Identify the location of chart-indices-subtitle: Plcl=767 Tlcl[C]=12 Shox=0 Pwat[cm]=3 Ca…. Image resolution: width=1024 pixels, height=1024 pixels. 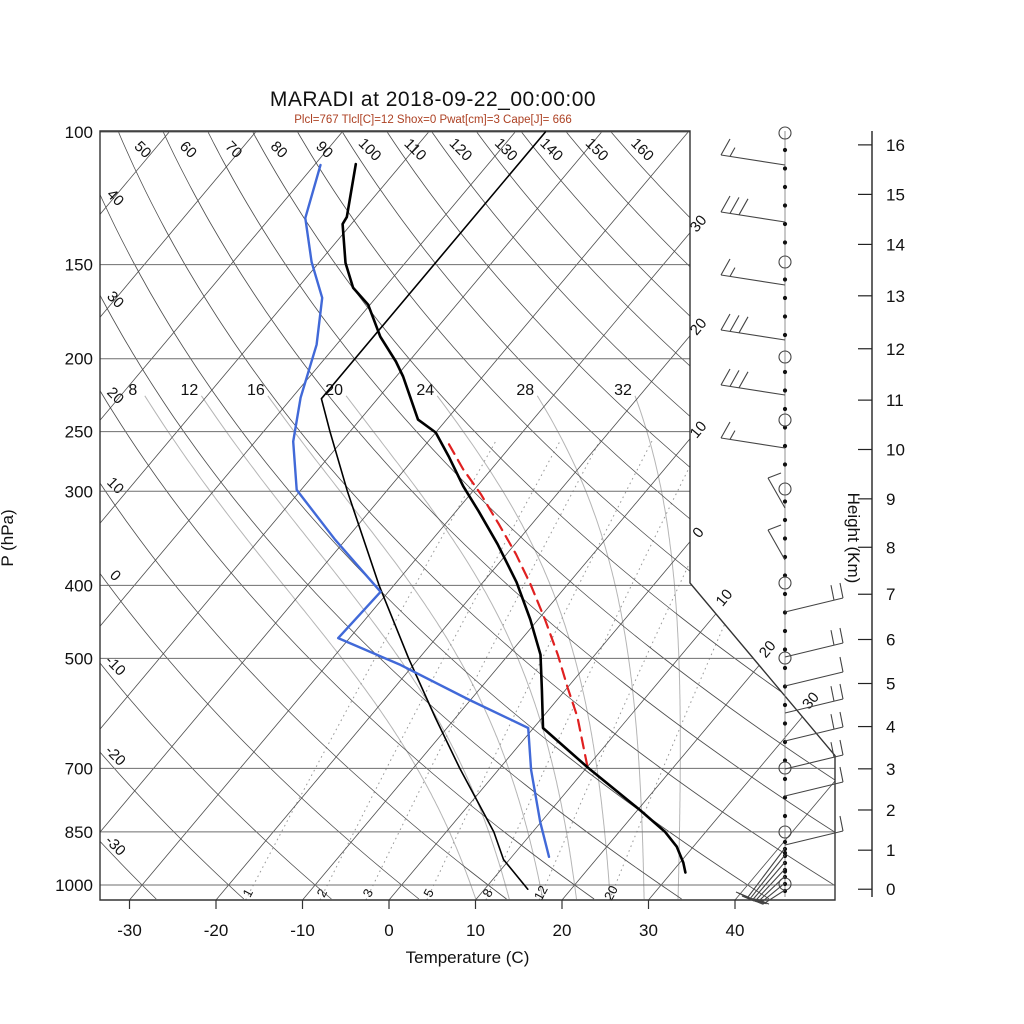
(433, 120).